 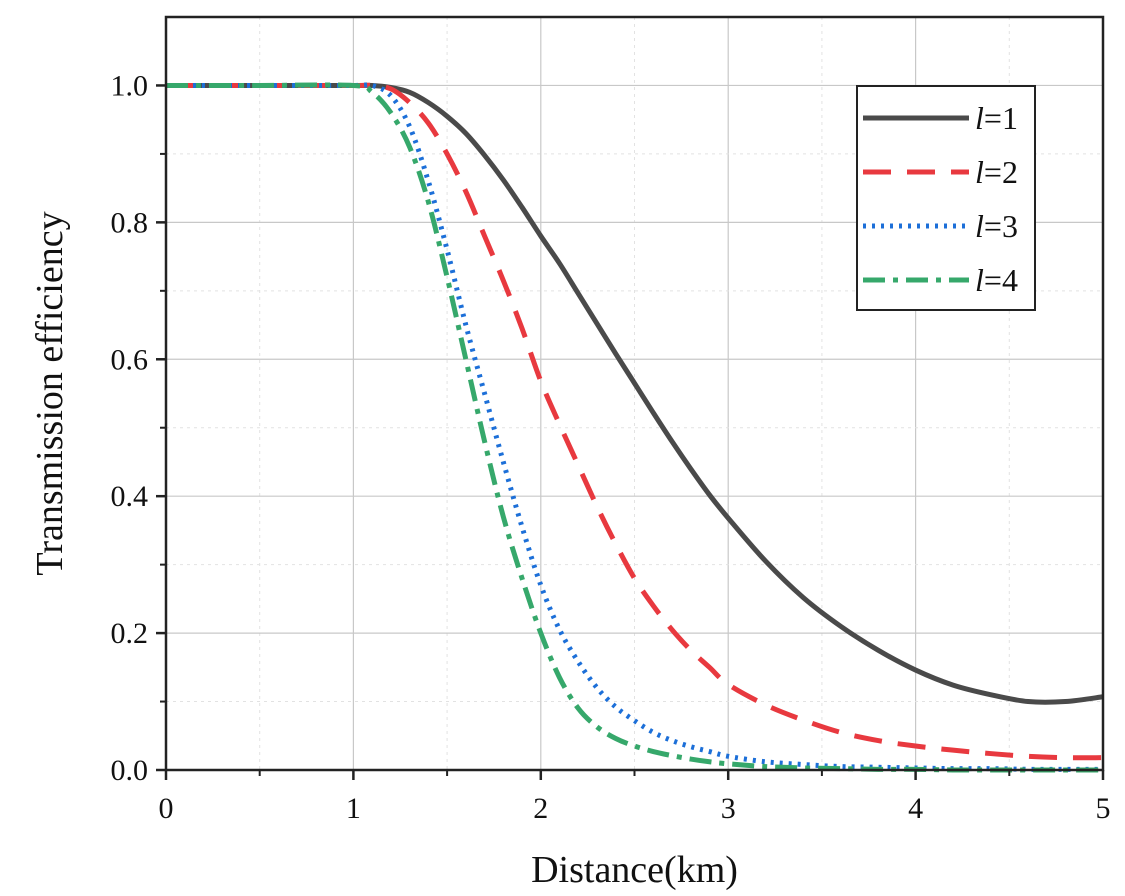 I want to click on y-tick-label: 0.4, so click(x=130, y=496).